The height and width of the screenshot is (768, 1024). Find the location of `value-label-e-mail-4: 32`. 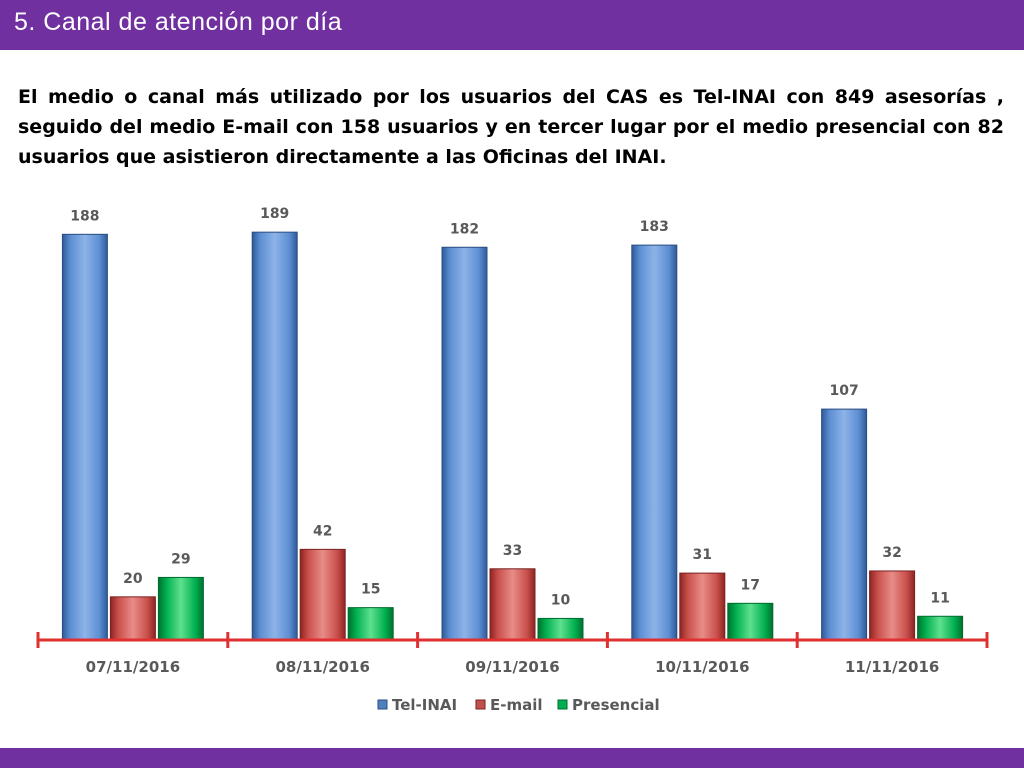

value-label-e-mail-4: 32 is located at coordinates (891, 553).